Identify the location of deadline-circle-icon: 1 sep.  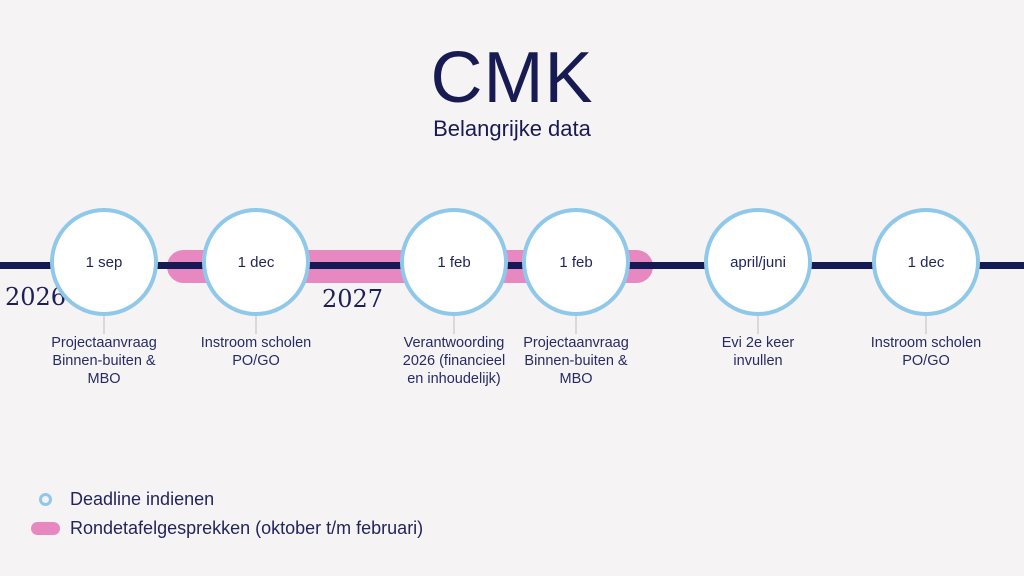
(104, 262).